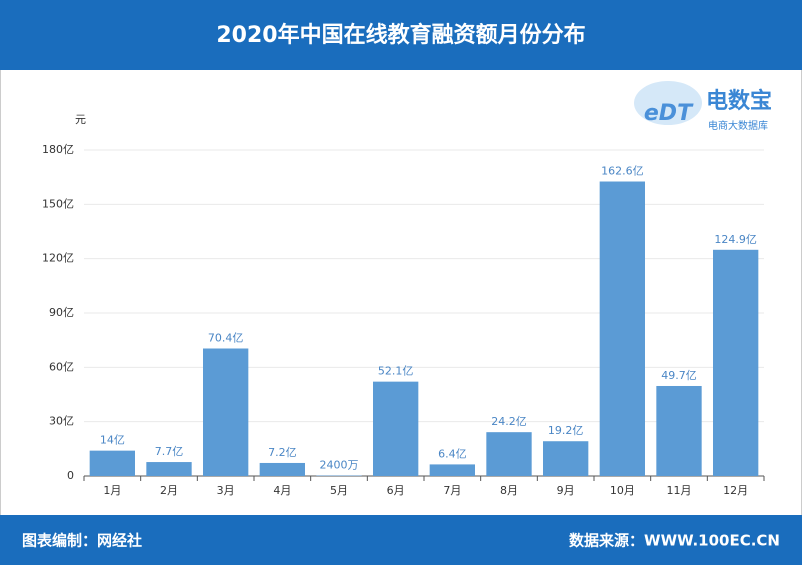 The image size is (802, 565). What do you see at coordinates (509, 490) in the screenshot?
I see `x-tick-label: 8月` at bounding box center [509, 490].